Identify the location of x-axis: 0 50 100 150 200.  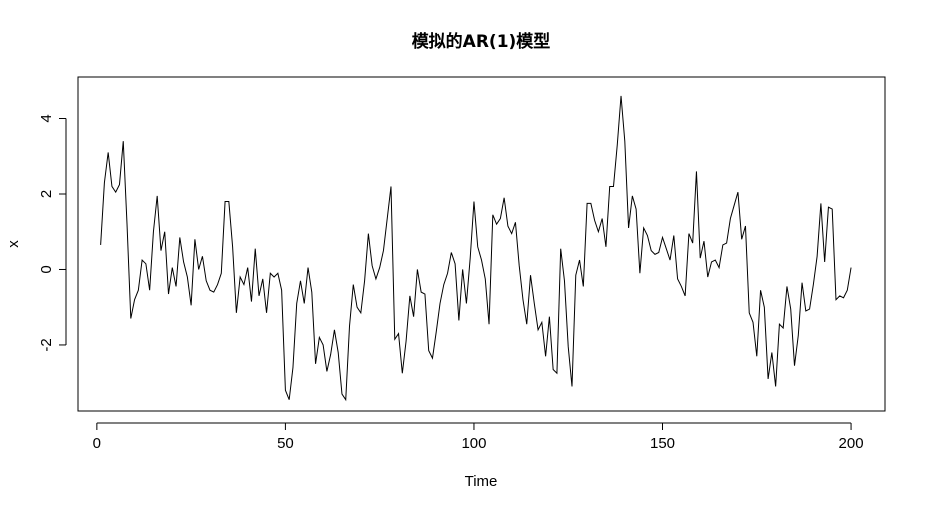
(478, 437).